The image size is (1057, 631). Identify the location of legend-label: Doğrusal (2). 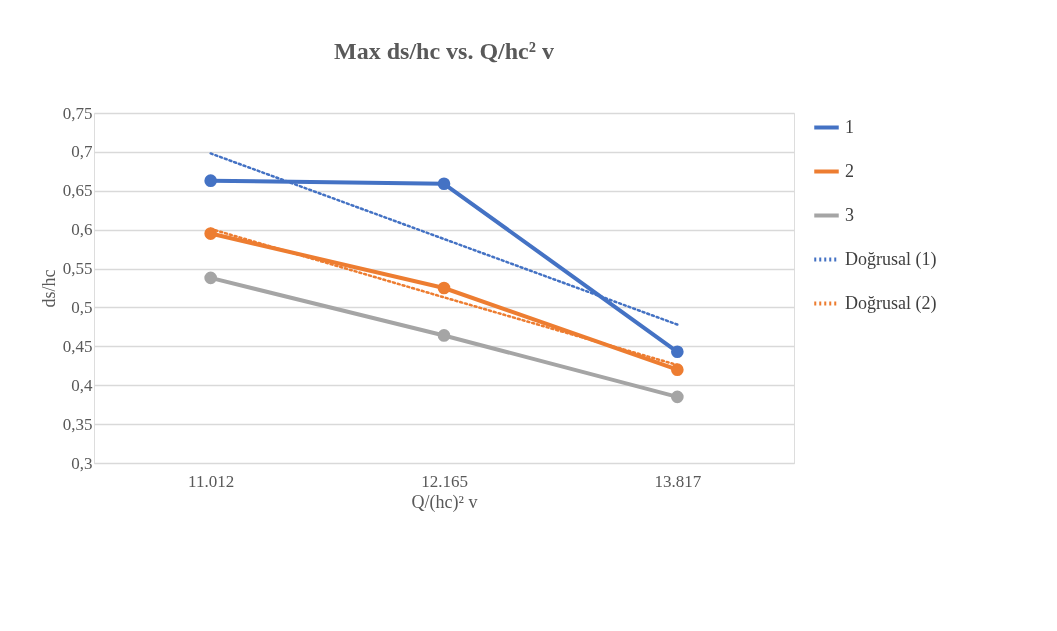
(891, 303).